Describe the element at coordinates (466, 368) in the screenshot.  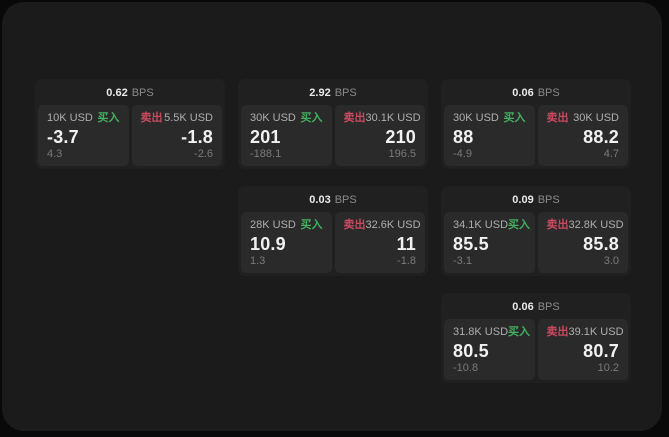
I see `buy-delta: -10.8` at that location.